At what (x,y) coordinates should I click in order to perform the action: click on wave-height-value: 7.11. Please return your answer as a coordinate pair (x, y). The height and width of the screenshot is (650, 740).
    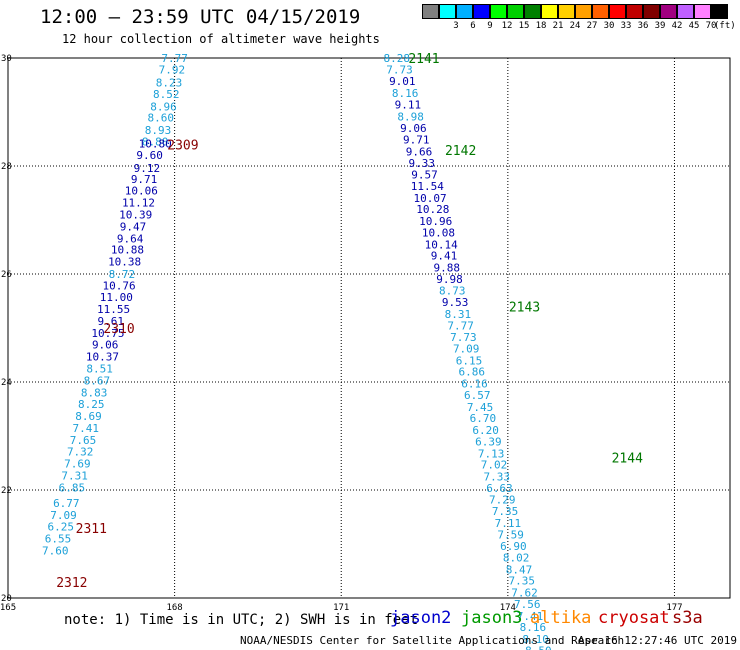
    Looking at the image, I should click on (508, 523).